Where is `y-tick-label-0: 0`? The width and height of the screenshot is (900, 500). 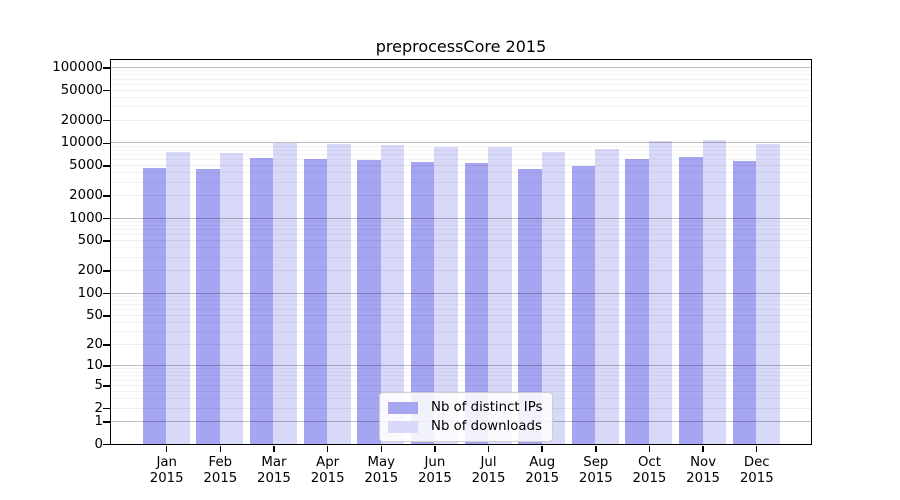
y-tick-label-0: 0 is located at coordinates (98, 444).